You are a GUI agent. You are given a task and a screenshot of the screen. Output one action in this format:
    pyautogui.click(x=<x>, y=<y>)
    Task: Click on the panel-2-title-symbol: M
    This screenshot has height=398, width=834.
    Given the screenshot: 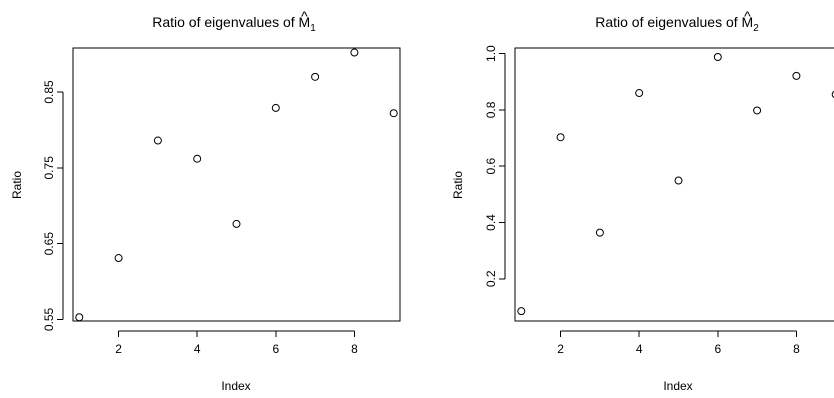 What is the action you would take?
    pyautogui.click(x=748, y=22)
    